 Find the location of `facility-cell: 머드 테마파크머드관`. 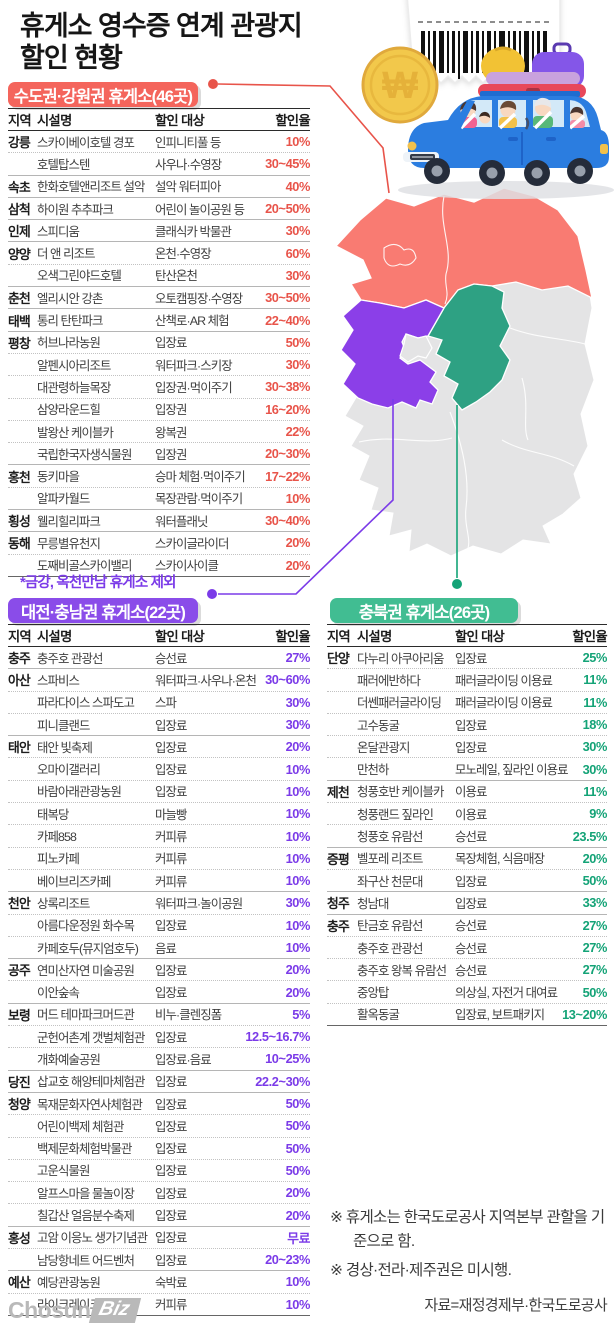

facility-cell: 머드 테마파크머드관 is located at coordinates (86, 1015).